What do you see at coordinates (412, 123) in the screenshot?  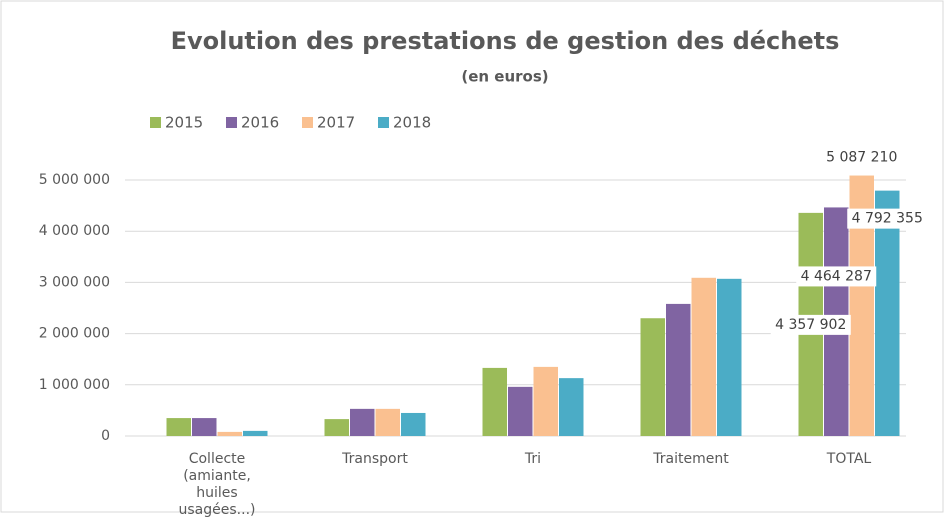 I see `legend-label: 2018` at bounding box center [412, 123].